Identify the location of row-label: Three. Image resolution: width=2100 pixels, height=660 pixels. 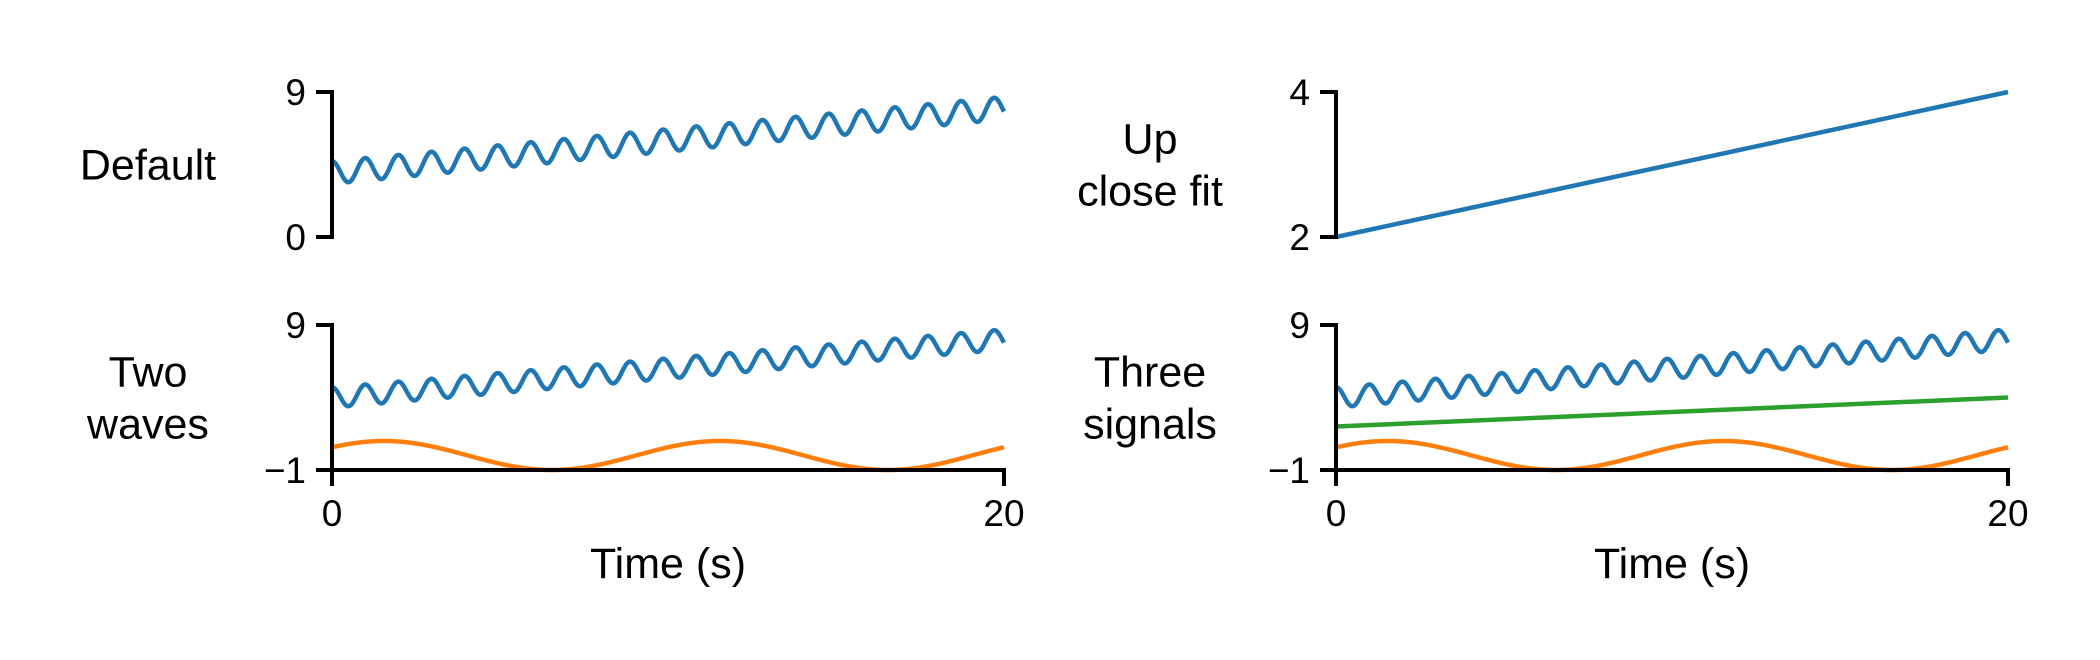
(1150, 373).